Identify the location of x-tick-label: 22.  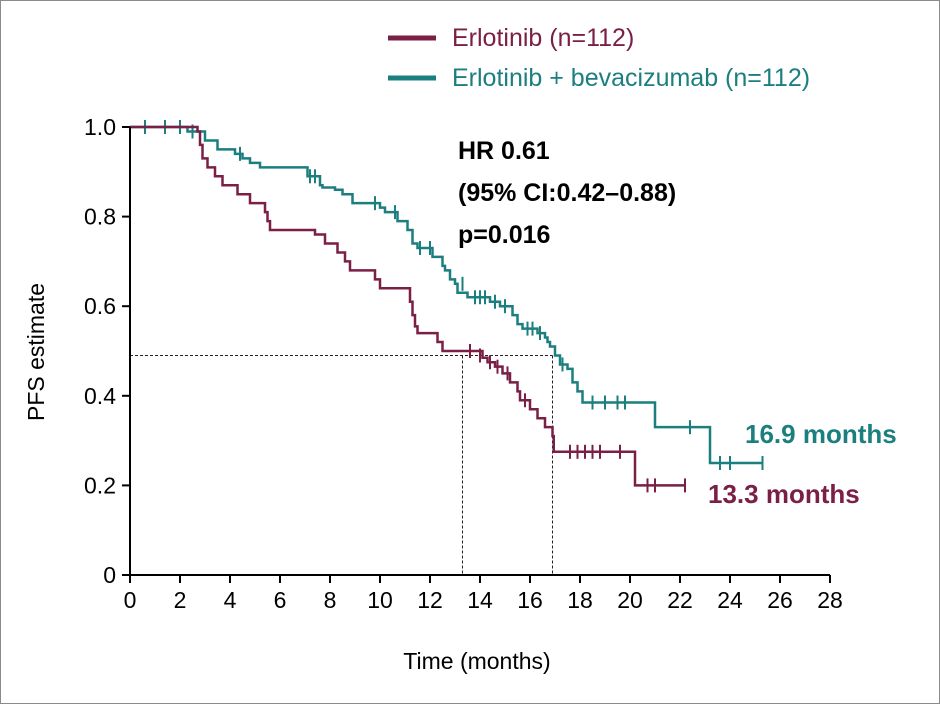
(680, 600).